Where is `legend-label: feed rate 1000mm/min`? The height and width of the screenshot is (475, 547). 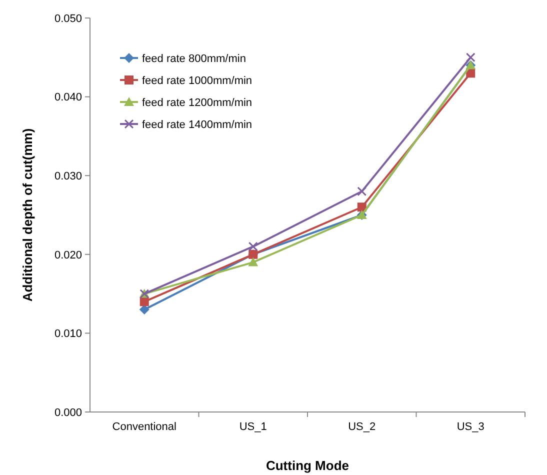
legend-label: feed rate 1000mm/min is located at coordinates (197, 80).